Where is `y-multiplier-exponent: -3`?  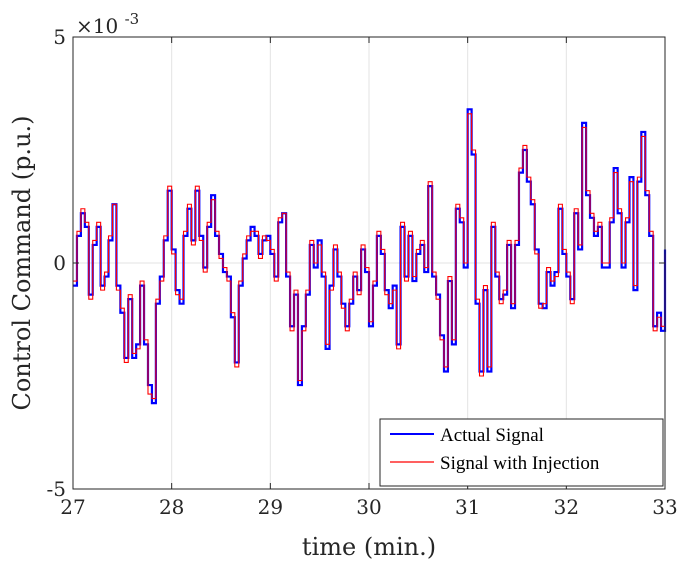 y-multiplier-exponent: -3 is located at coordinates (132, 19).